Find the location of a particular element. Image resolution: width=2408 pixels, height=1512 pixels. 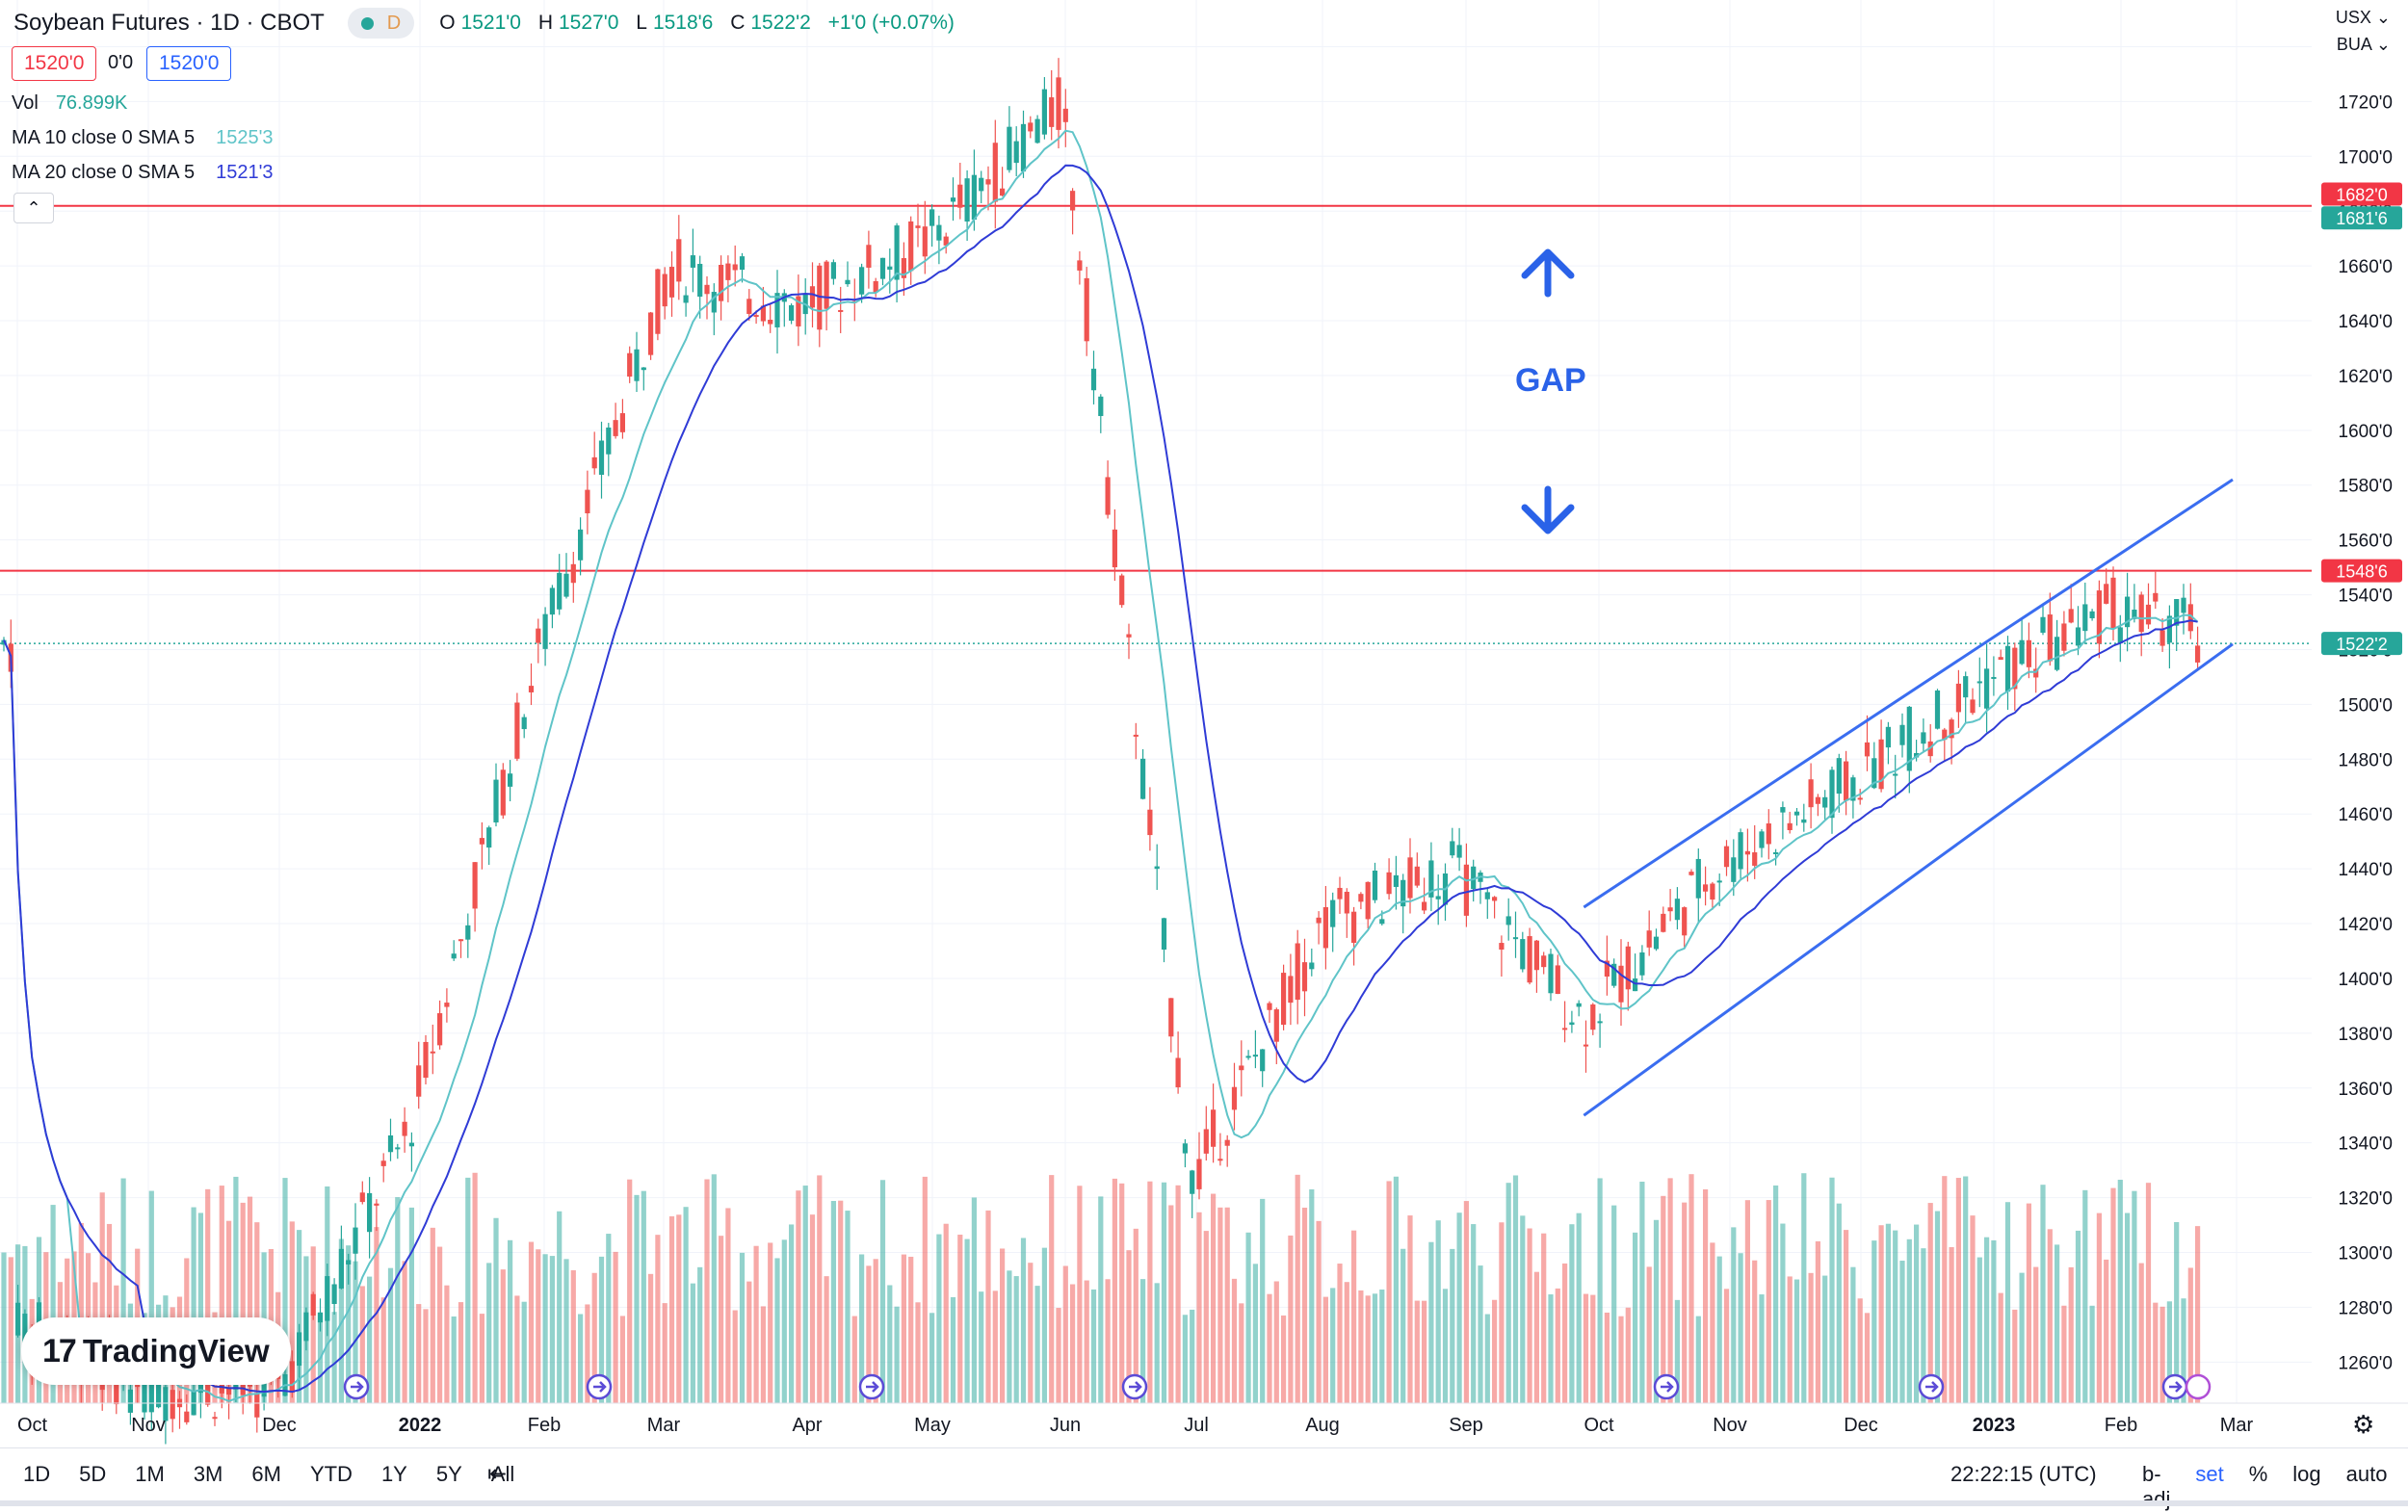

auto-scale-toggle: auto is located at coordinates (2366, 1474).